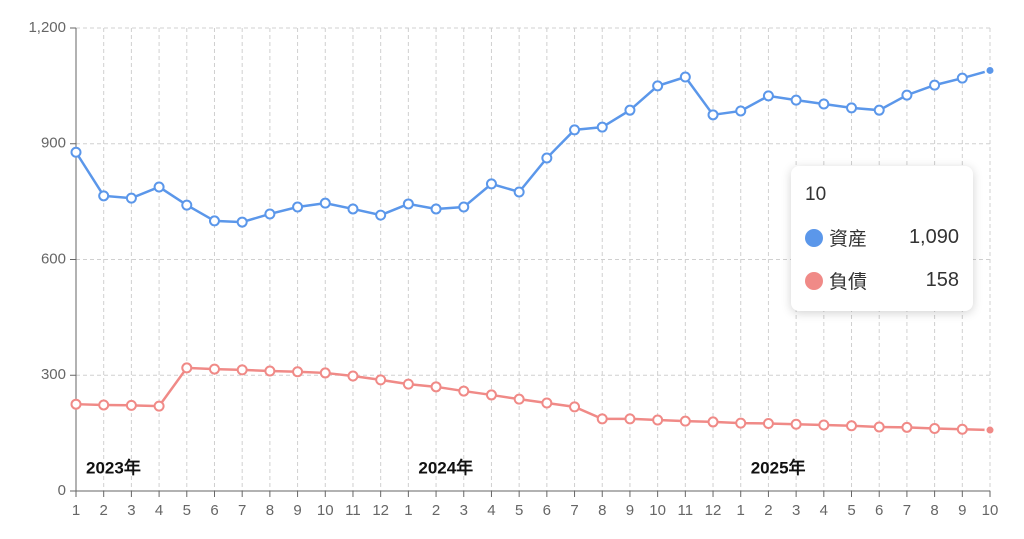  Describe the element at coordinates (47, 27) in the screenshot. I see `y-tick-label: 1,200` at that location.